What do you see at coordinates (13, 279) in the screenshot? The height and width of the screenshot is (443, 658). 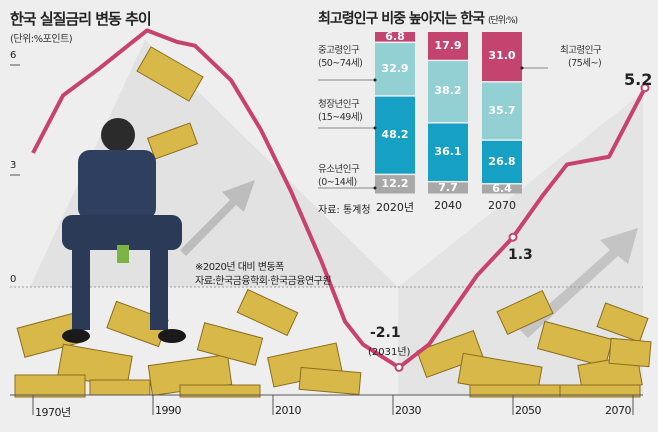 I see `y-tick-label: 0` at bounding box center [13, 279].